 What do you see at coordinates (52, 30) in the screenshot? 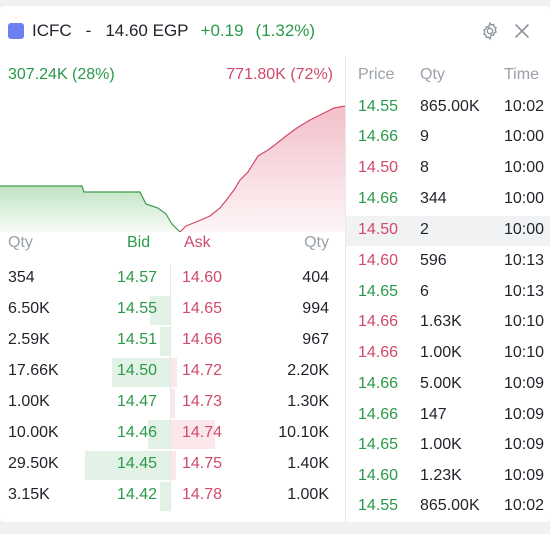
I see `symbol-name: ICFC` at bounding box center [52, 30].